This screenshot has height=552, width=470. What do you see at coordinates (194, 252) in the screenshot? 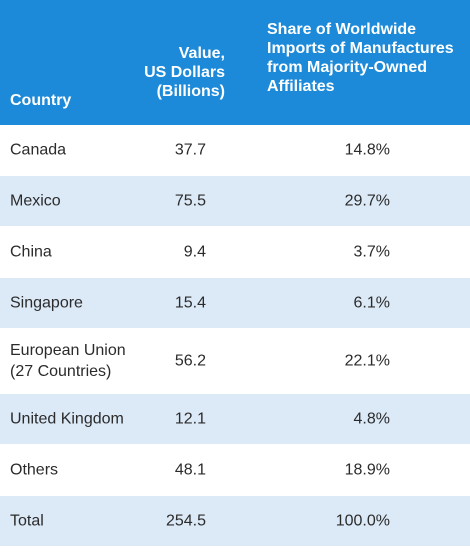
I see `value-cell: 9.4` at bounding box center [194, 252].